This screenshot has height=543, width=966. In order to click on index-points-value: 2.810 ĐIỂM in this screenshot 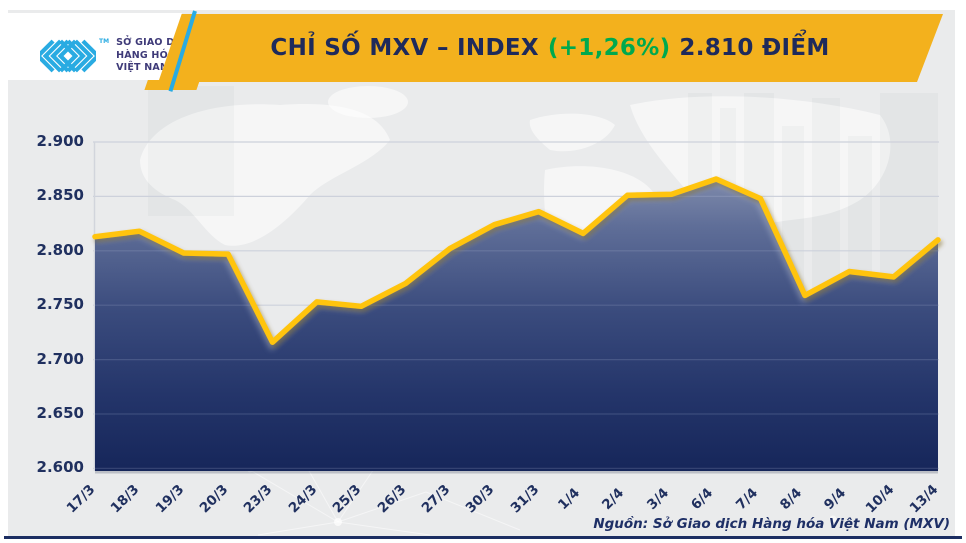, I will do `click(754, 48)`.